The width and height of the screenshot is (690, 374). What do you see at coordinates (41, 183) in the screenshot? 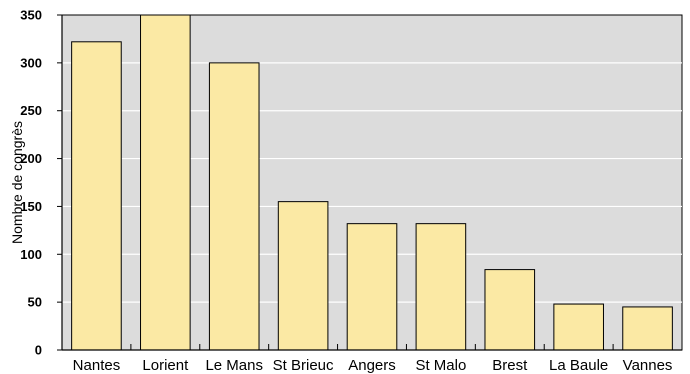
I see `y-tick-labels: 0 50 100 150 200 250 300 350` at bounding box center [41, 183].